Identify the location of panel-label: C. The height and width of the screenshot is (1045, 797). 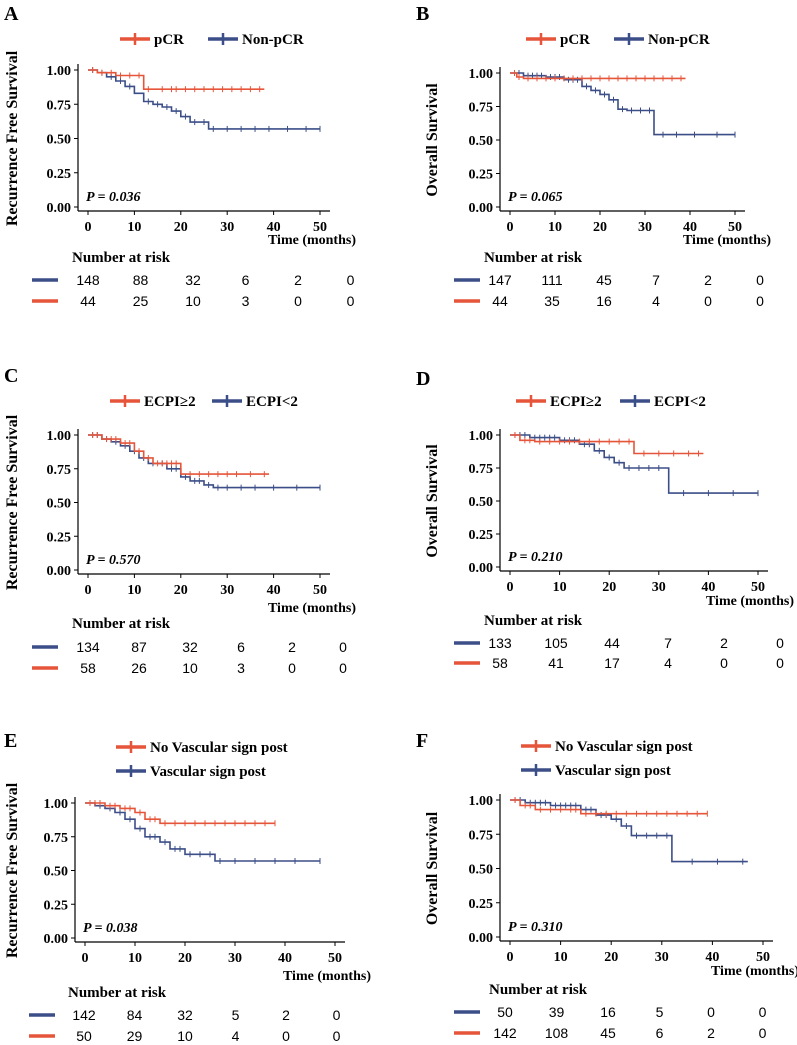
(11, 376).